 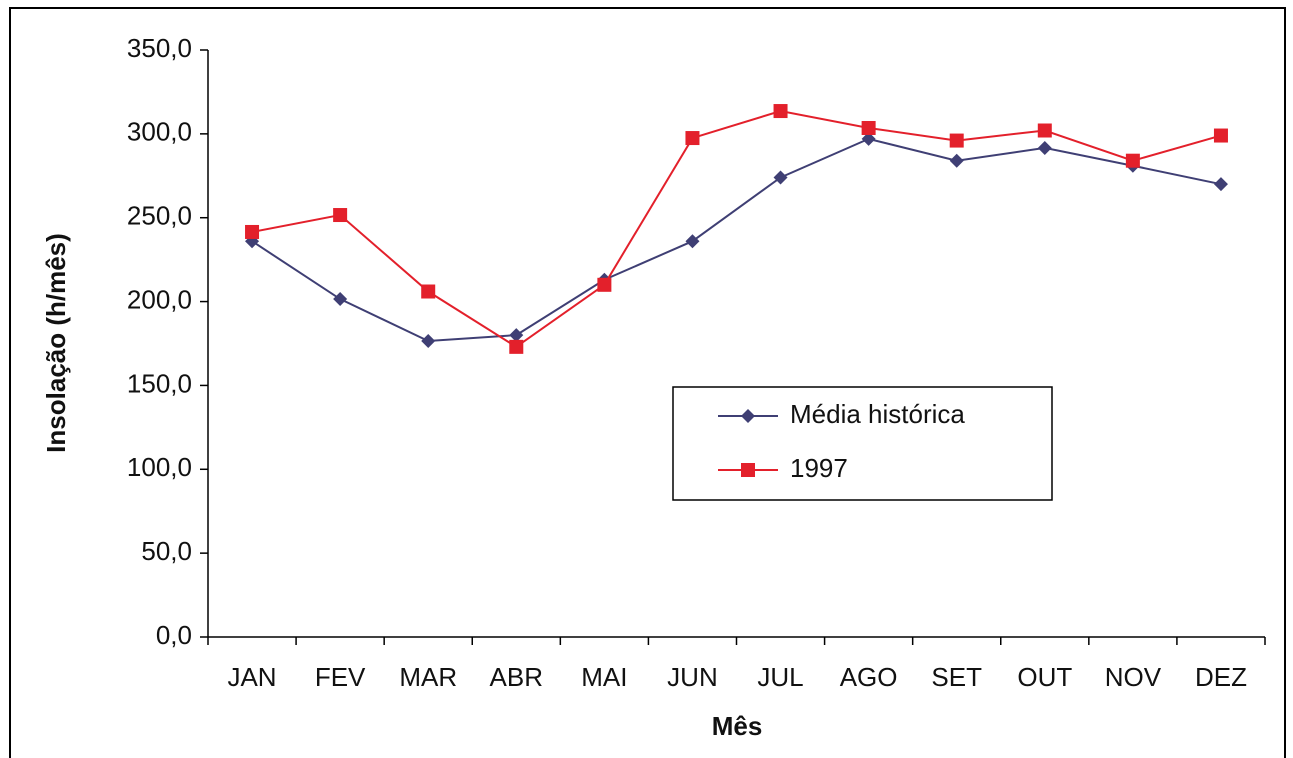 I want to click on x-tick-label: MAI, so click(x=604, y=677).